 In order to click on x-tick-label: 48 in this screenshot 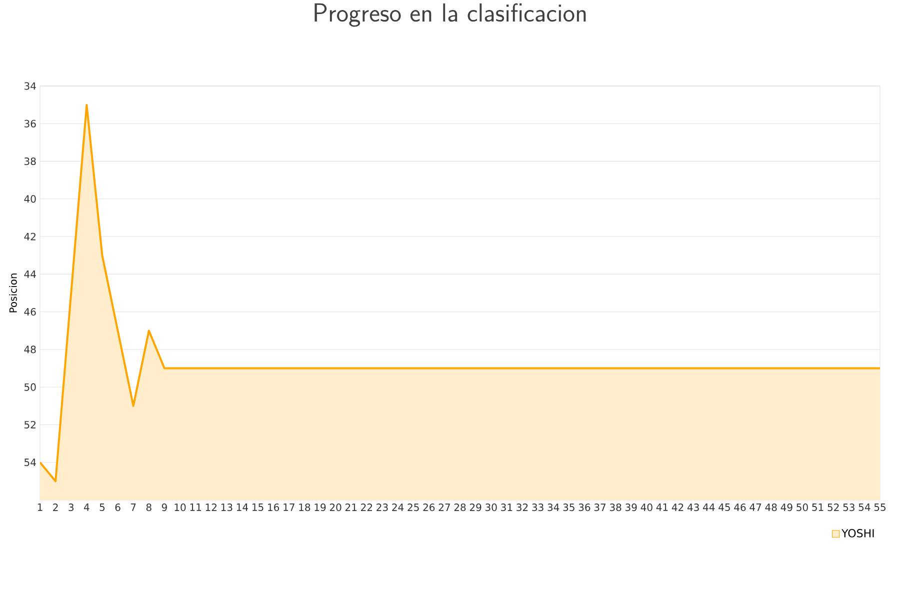, I will do `click(771, 508)`.